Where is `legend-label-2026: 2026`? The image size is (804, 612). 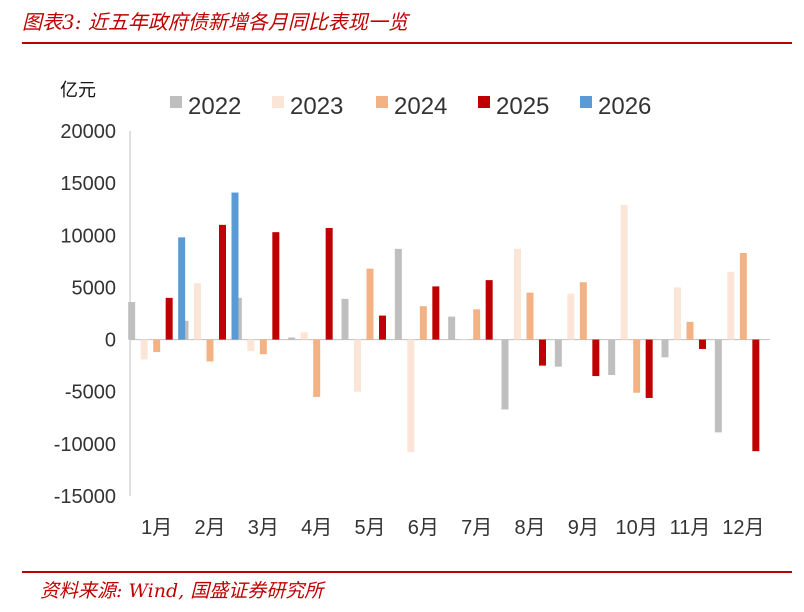
legend-label-2026: 2026 is located at coordinates (624, 106).